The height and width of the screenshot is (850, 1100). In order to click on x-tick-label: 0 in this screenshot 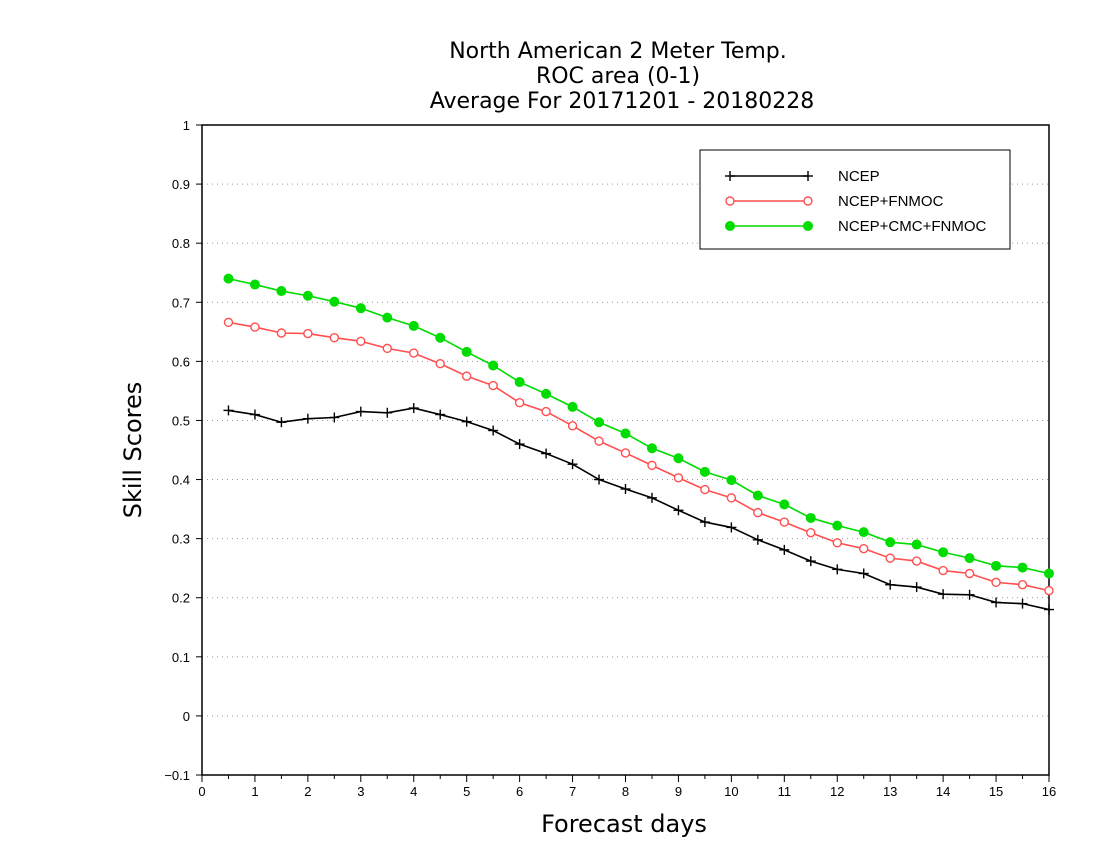, I will do `click(201, 791)`.